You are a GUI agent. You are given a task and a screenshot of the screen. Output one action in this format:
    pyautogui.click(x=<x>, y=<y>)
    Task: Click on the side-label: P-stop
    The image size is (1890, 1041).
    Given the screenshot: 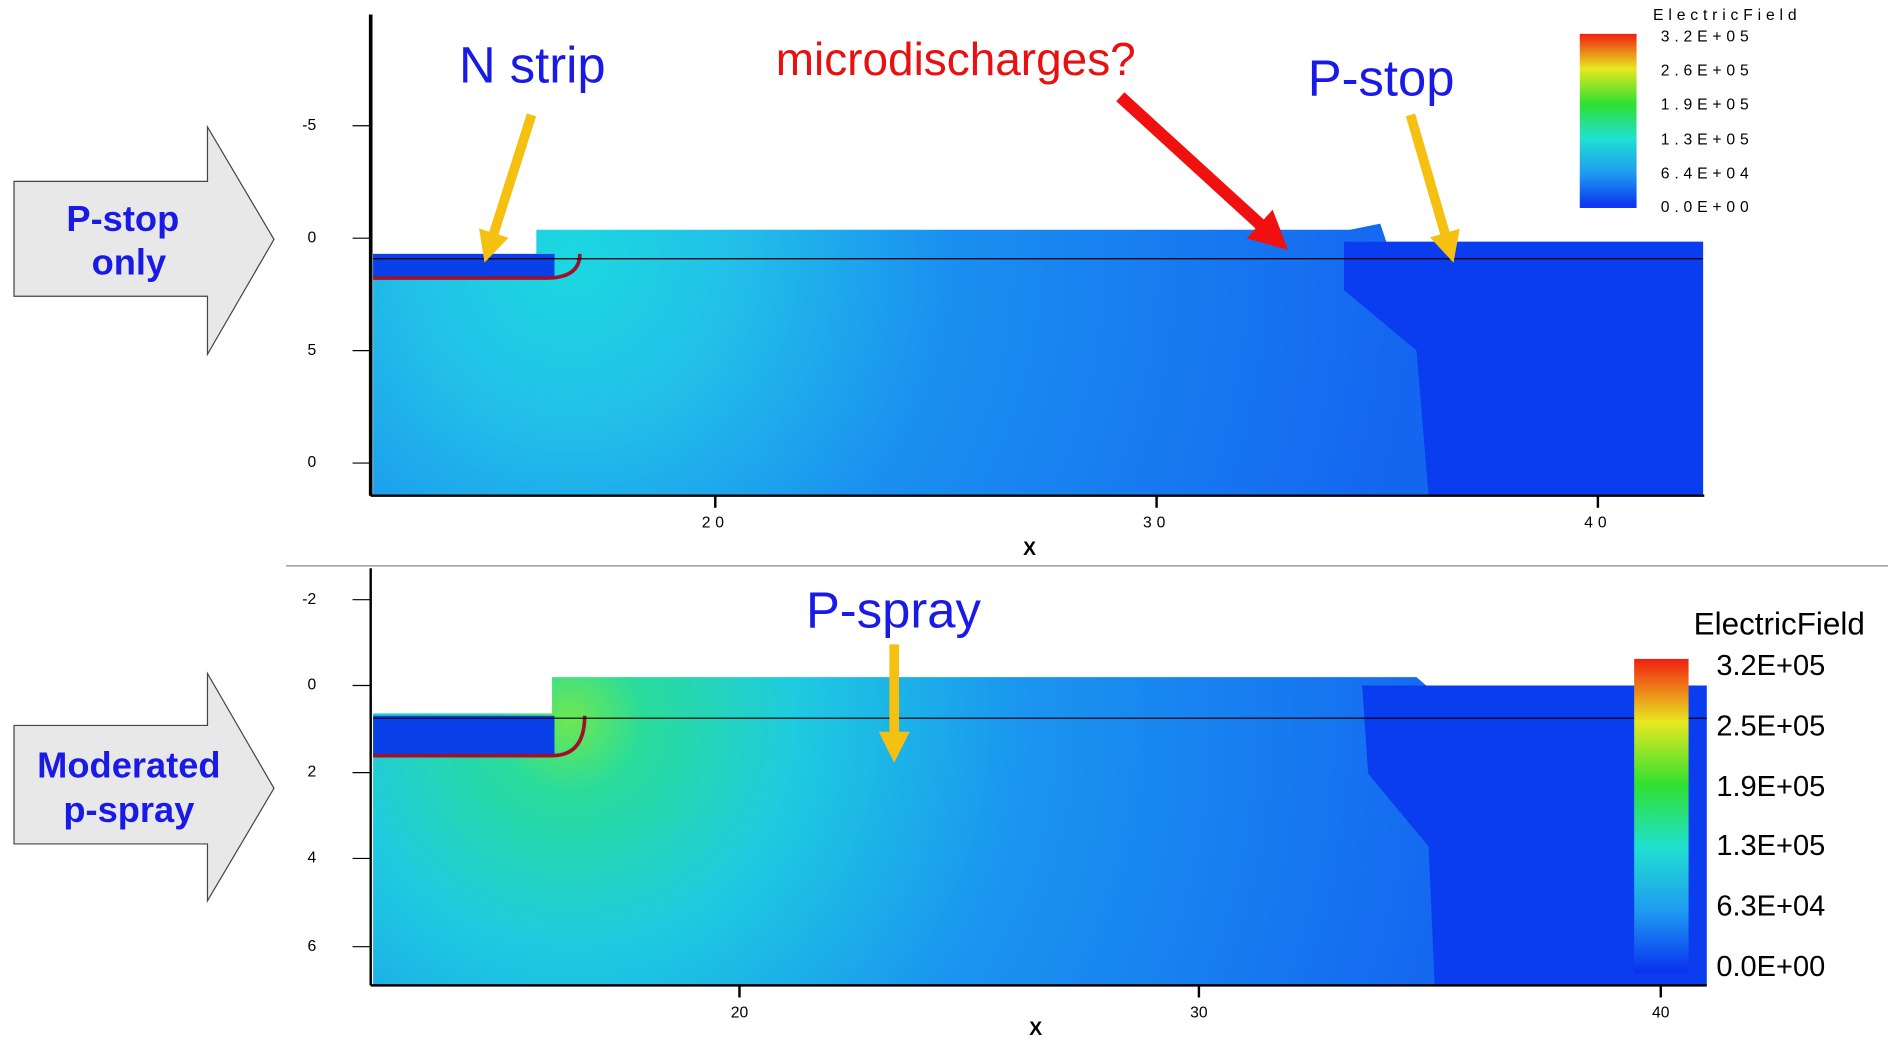 What is the action you would take?
    pyautogui.click(x=122, y=218)
    